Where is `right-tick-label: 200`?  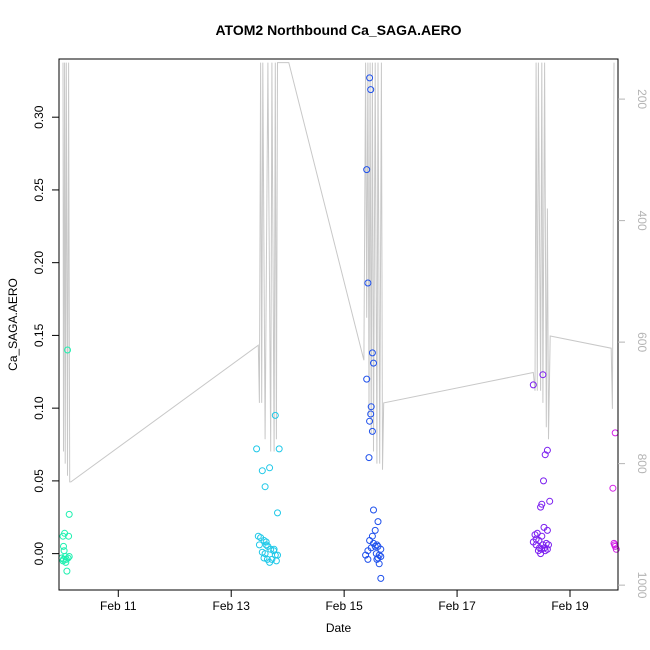 right-tick-label: 200 is located at coordinates (642, 99).